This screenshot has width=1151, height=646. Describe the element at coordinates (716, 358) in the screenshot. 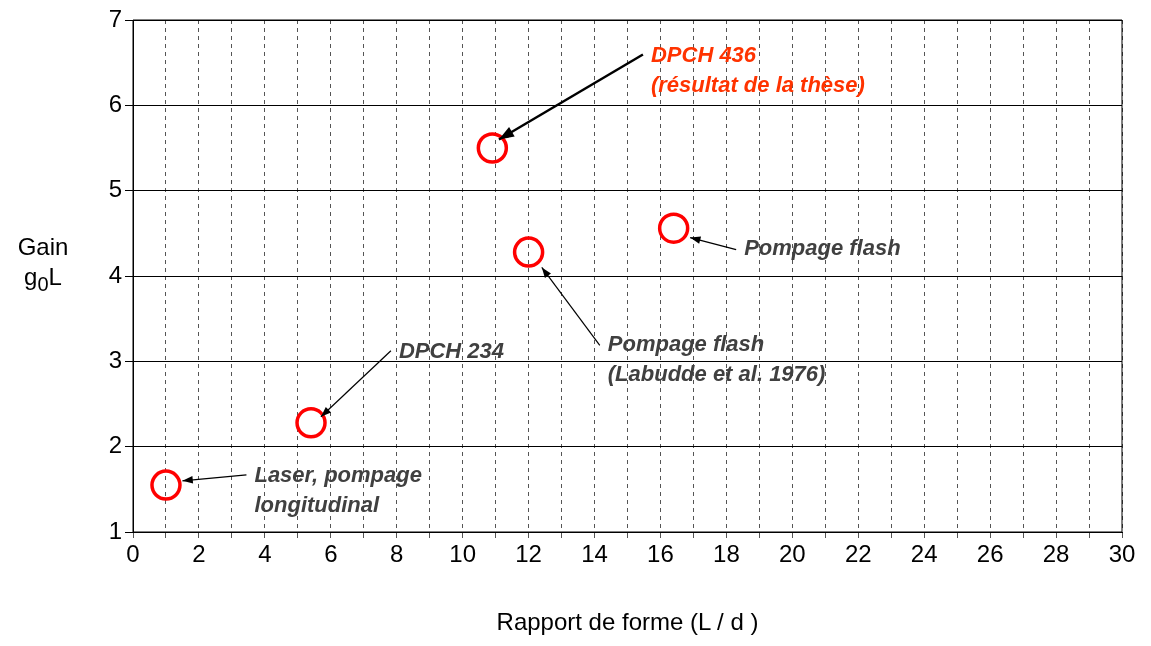

I see `annotation: Pompage flash (Labudde et al. 1976)` at that location.